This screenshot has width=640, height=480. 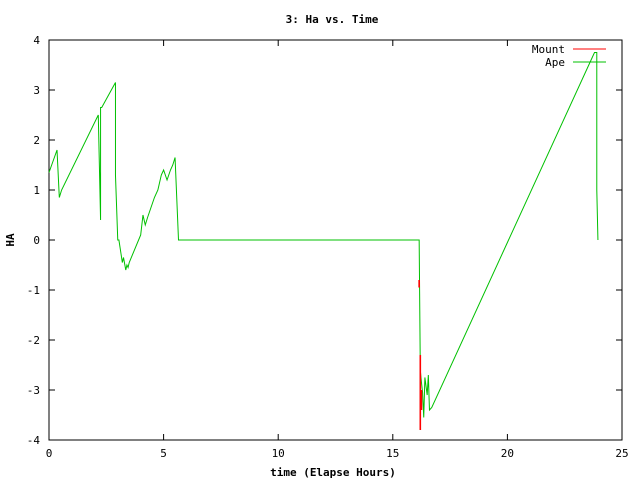 I want to click on series-line-mount, so click(x=420, y=355).